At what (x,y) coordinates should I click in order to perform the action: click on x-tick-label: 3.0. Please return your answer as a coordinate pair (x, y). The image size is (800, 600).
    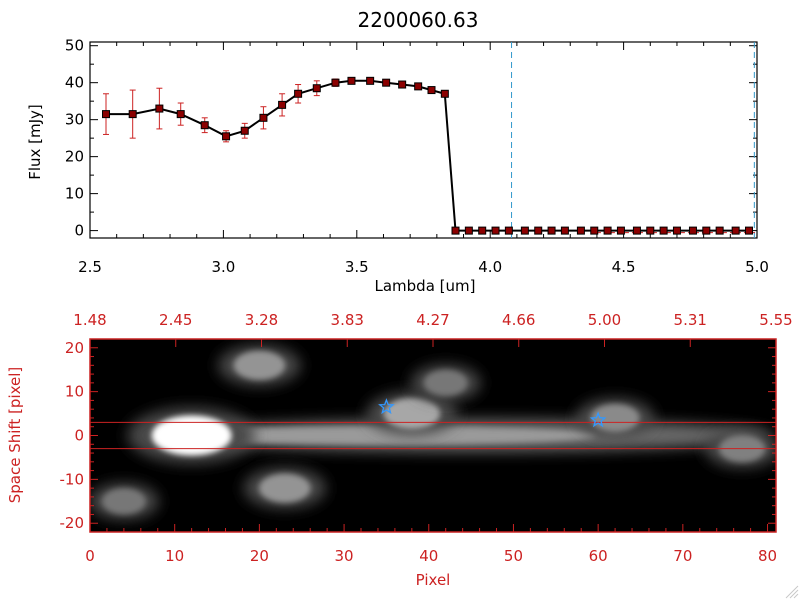
    Looking at the image, I should click on (223, 267).